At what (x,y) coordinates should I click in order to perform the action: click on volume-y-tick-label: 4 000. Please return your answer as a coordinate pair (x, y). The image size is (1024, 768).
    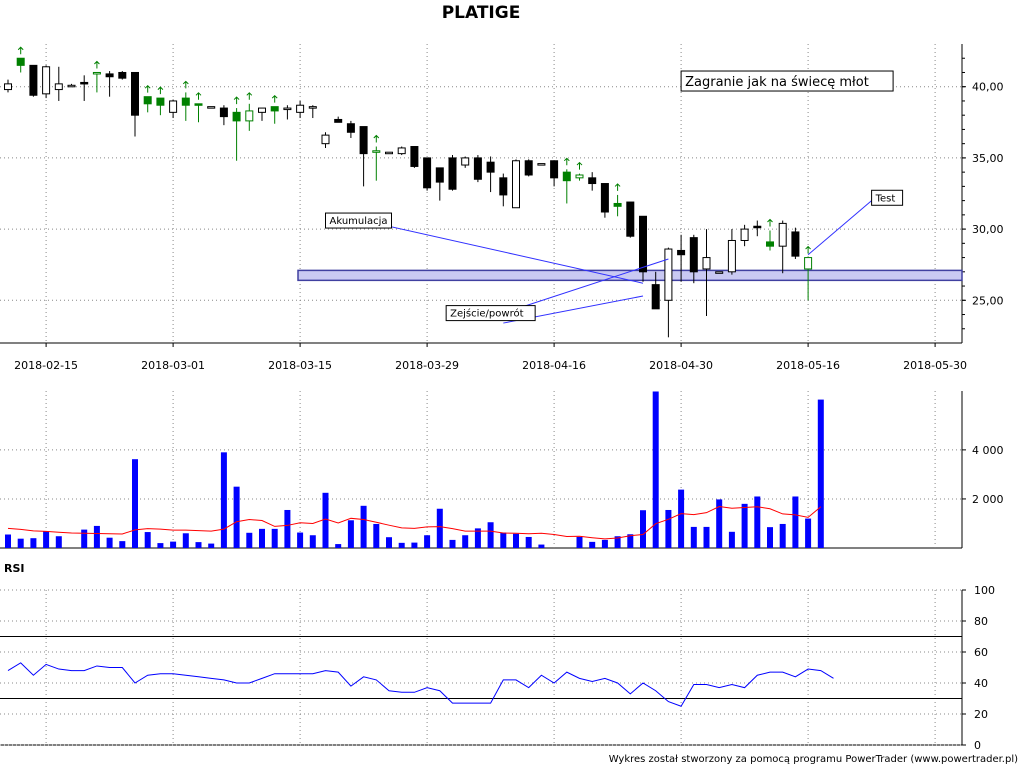
    Looking at the image, I should click on (988, 450).